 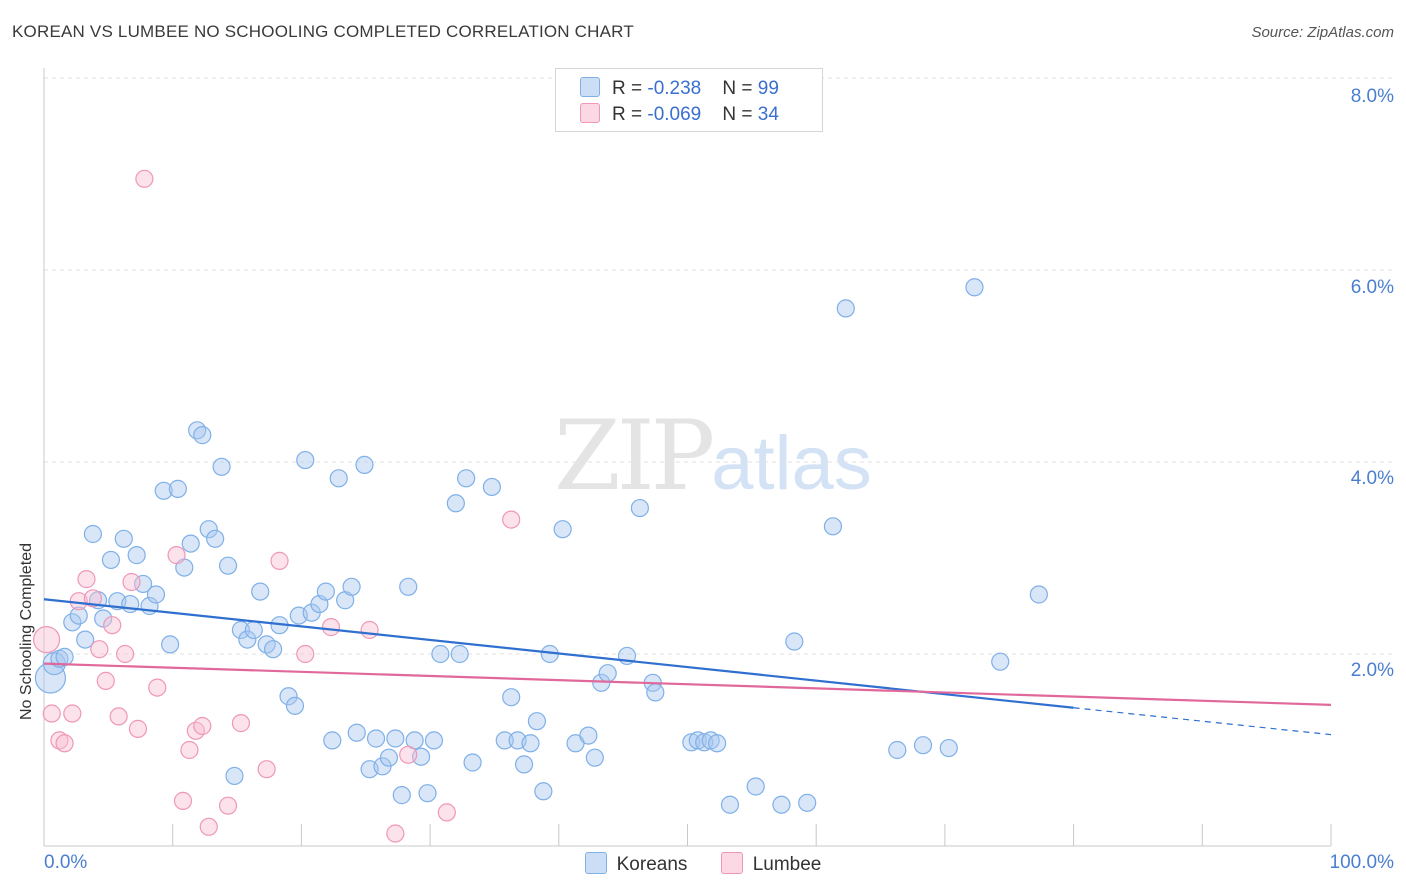 I want to click on watermark-zip: ZIP, so click(x=634, y=456).